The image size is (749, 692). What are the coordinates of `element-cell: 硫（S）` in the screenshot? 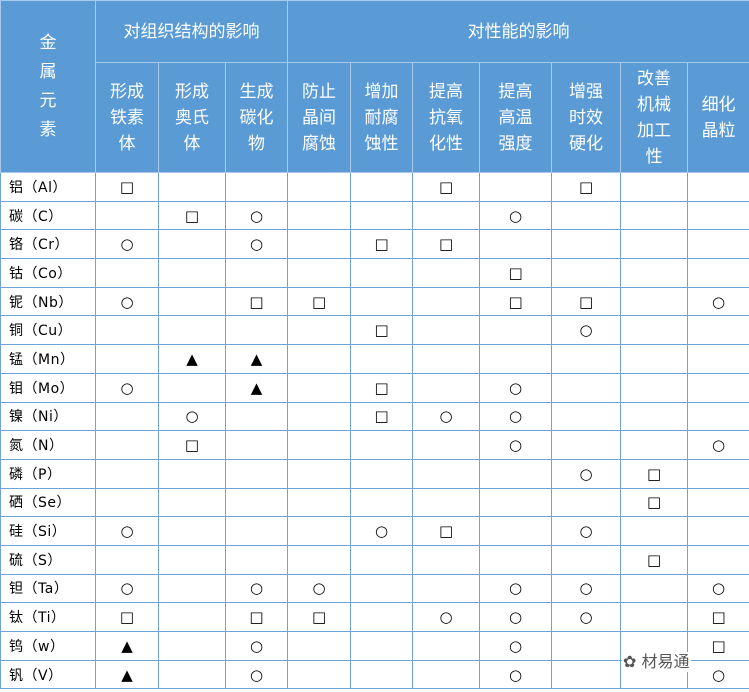 It's located at (48, 559).